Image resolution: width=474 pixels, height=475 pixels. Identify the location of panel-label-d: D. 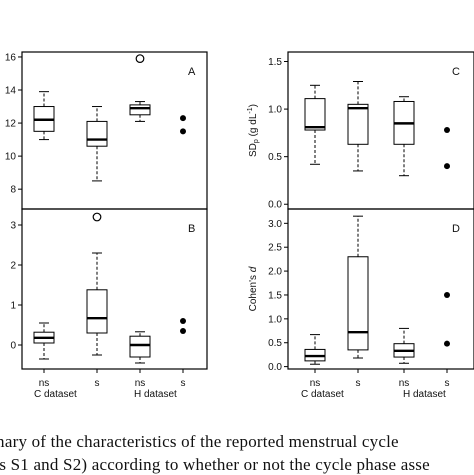
(456, 229).